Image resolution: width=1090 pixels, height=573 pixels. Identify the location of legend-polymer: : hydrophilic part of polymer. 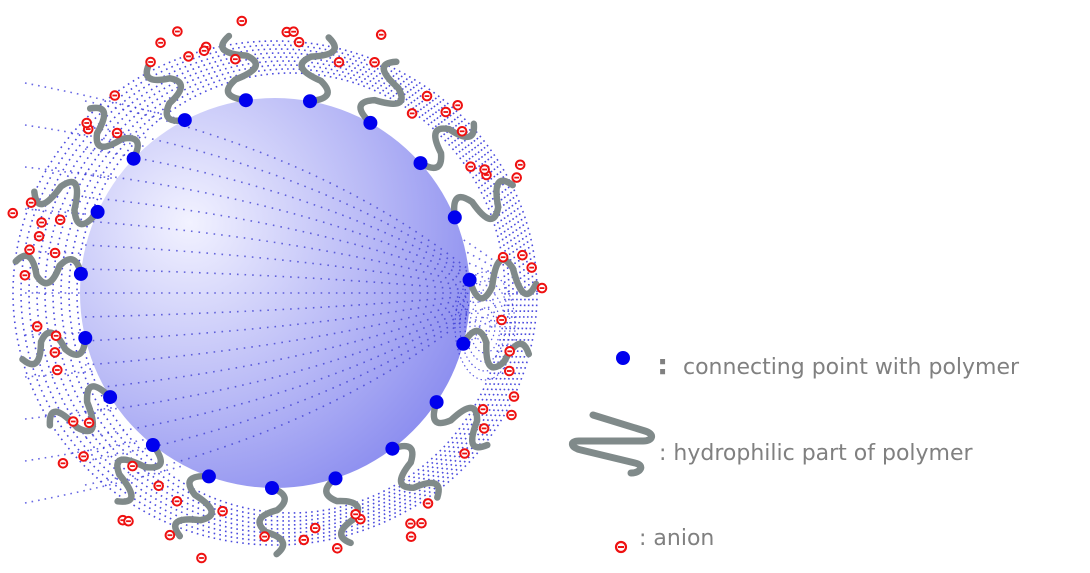
(820, 442).